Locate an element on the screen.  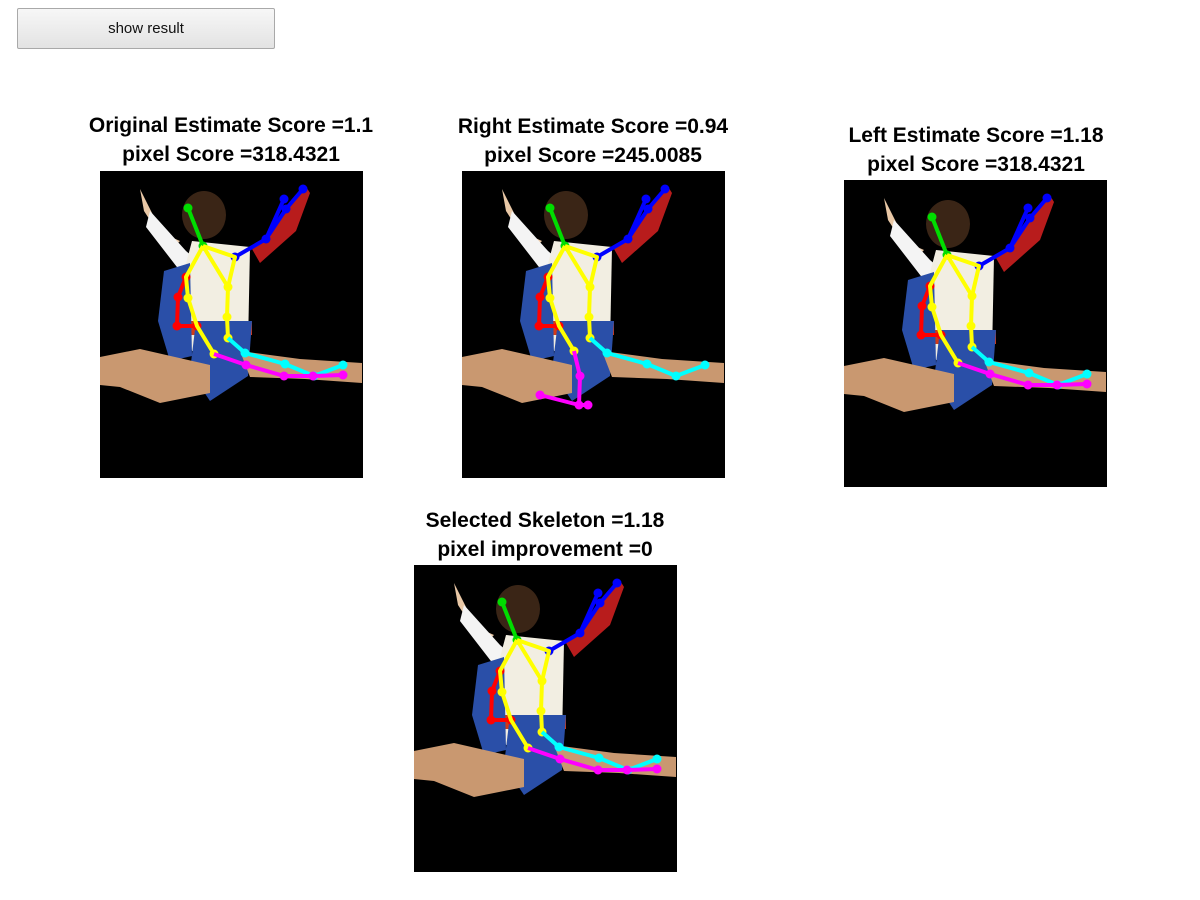
panel-title-line1: Left Estimate Score =1.18 is located at coordinates (976, 135).